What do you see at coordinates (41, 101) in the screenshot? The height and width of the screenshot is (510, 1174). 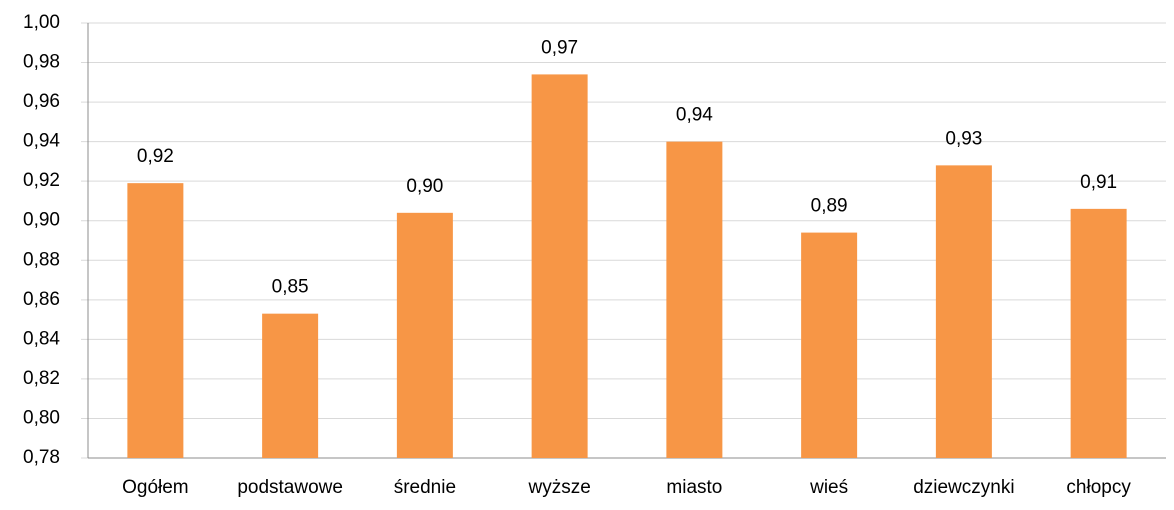 I see `y-tick-label: 0,96` at bounding box center [41, 101].